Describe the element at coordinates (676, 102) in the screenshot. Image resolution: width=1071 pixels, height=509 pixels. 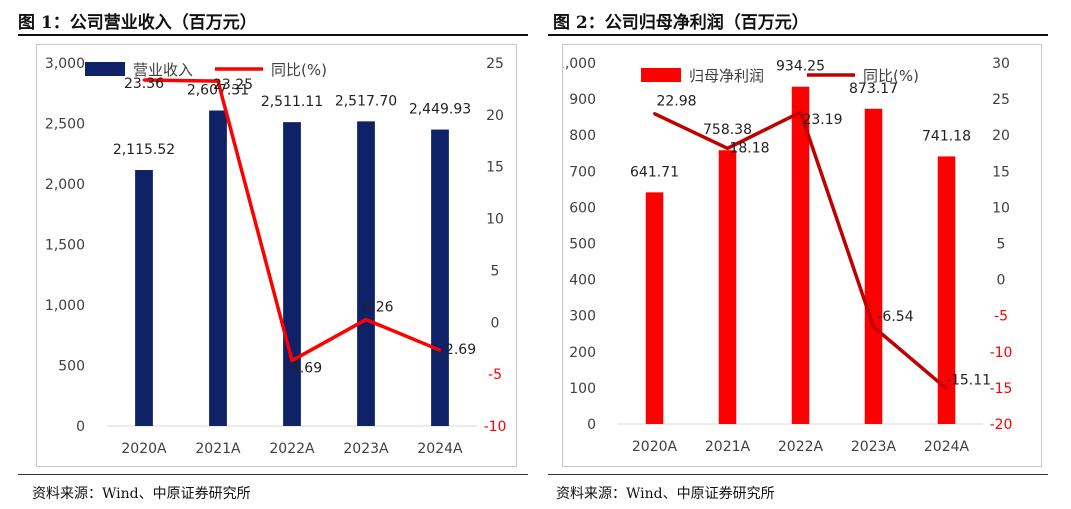
I see `growth-value-label: 22.98` at that location.